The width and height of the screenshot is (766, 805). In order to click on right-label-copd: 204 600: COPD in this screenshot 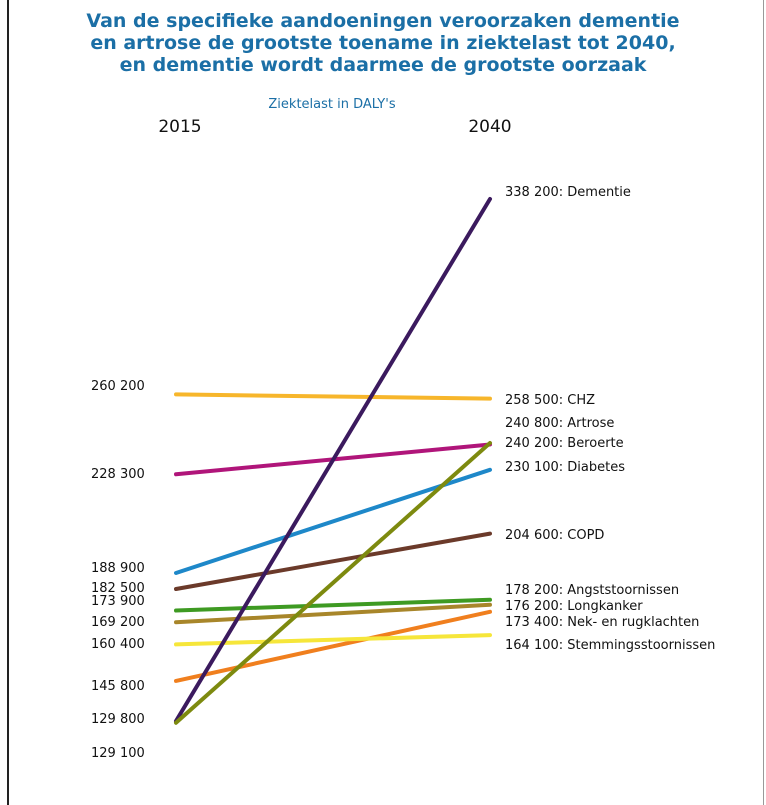, I will do `click(554, 535)`.